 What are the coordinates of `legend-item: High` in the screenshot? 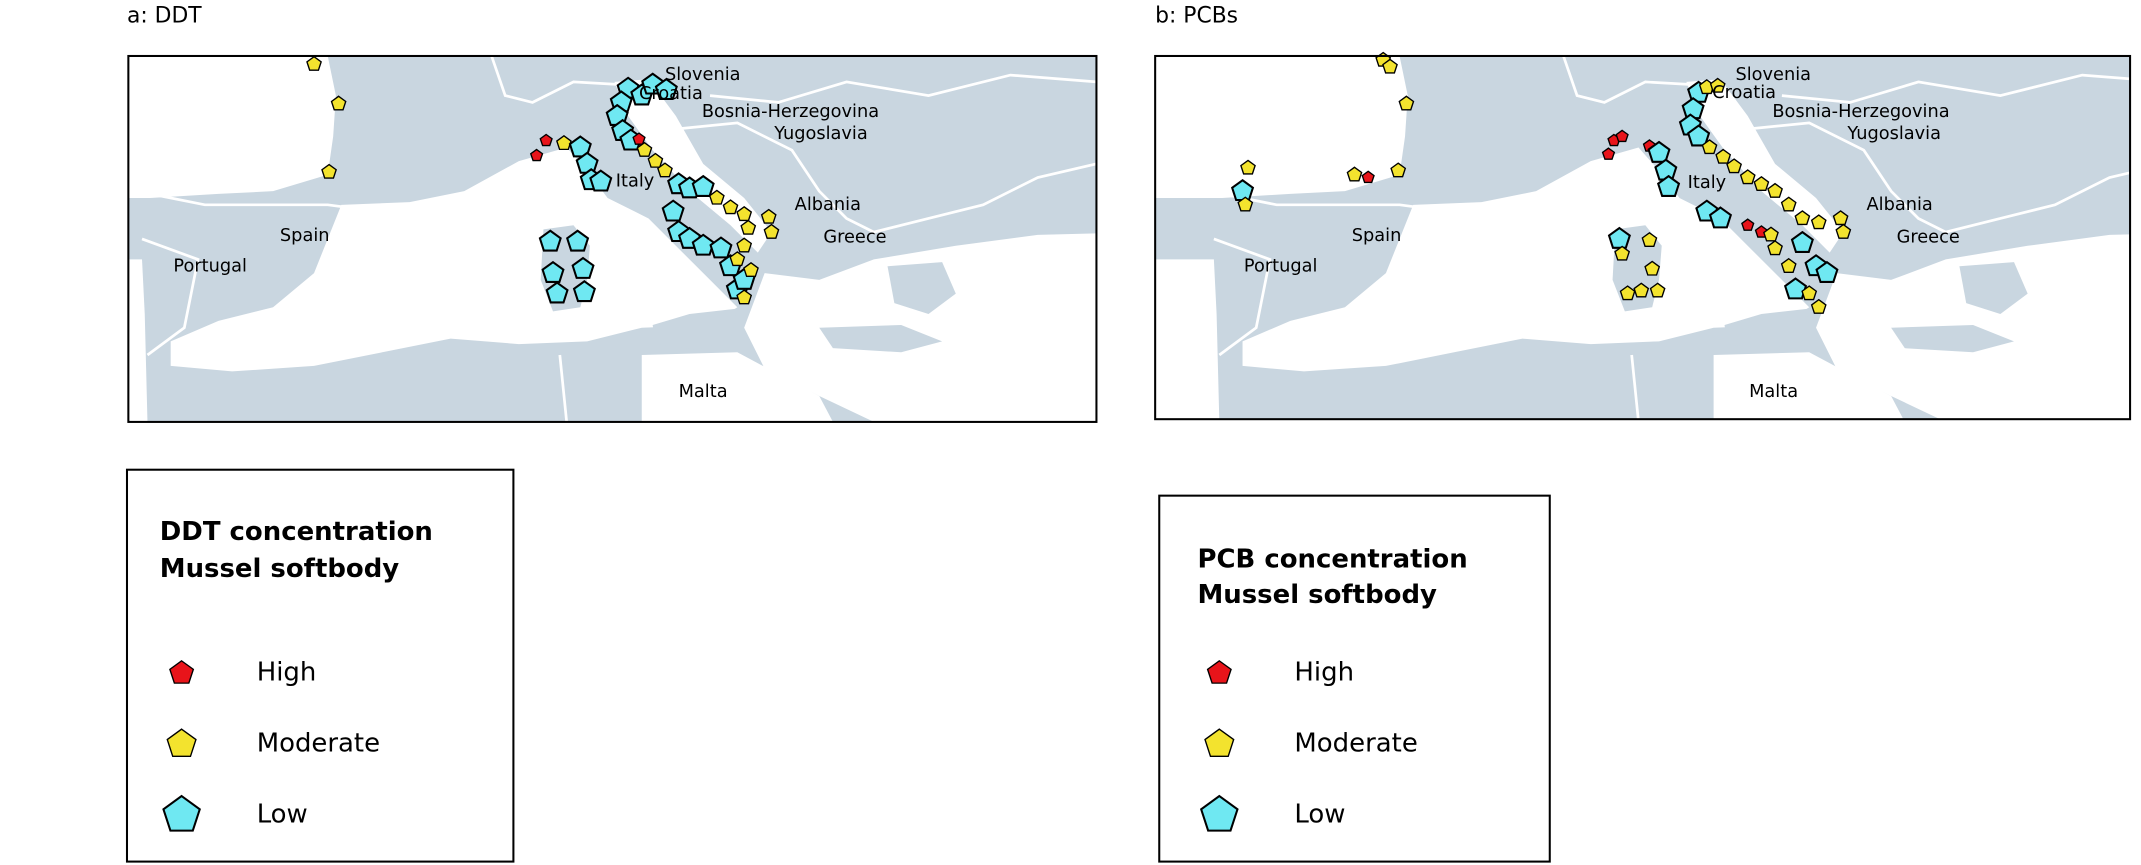 It's located at (1324, 673).